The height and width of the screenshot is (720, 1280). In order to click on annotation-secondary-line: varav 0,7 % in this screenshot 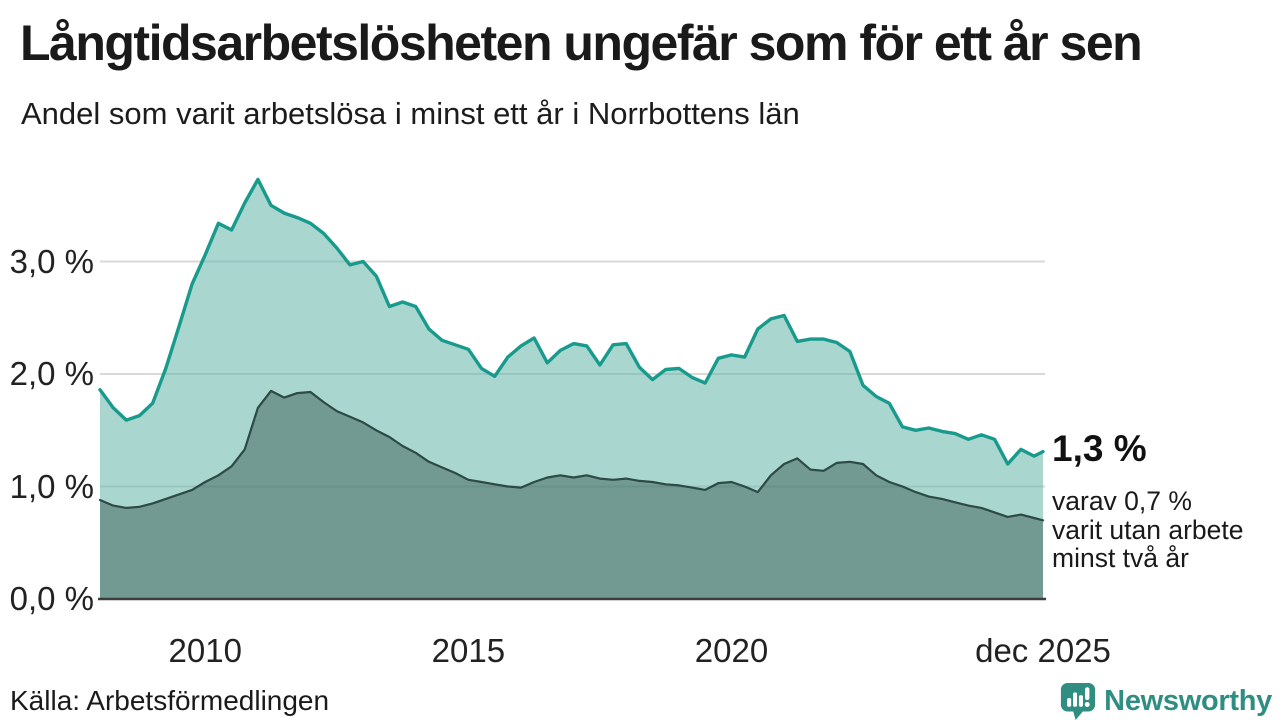, I will do `click(1122, 501)`.